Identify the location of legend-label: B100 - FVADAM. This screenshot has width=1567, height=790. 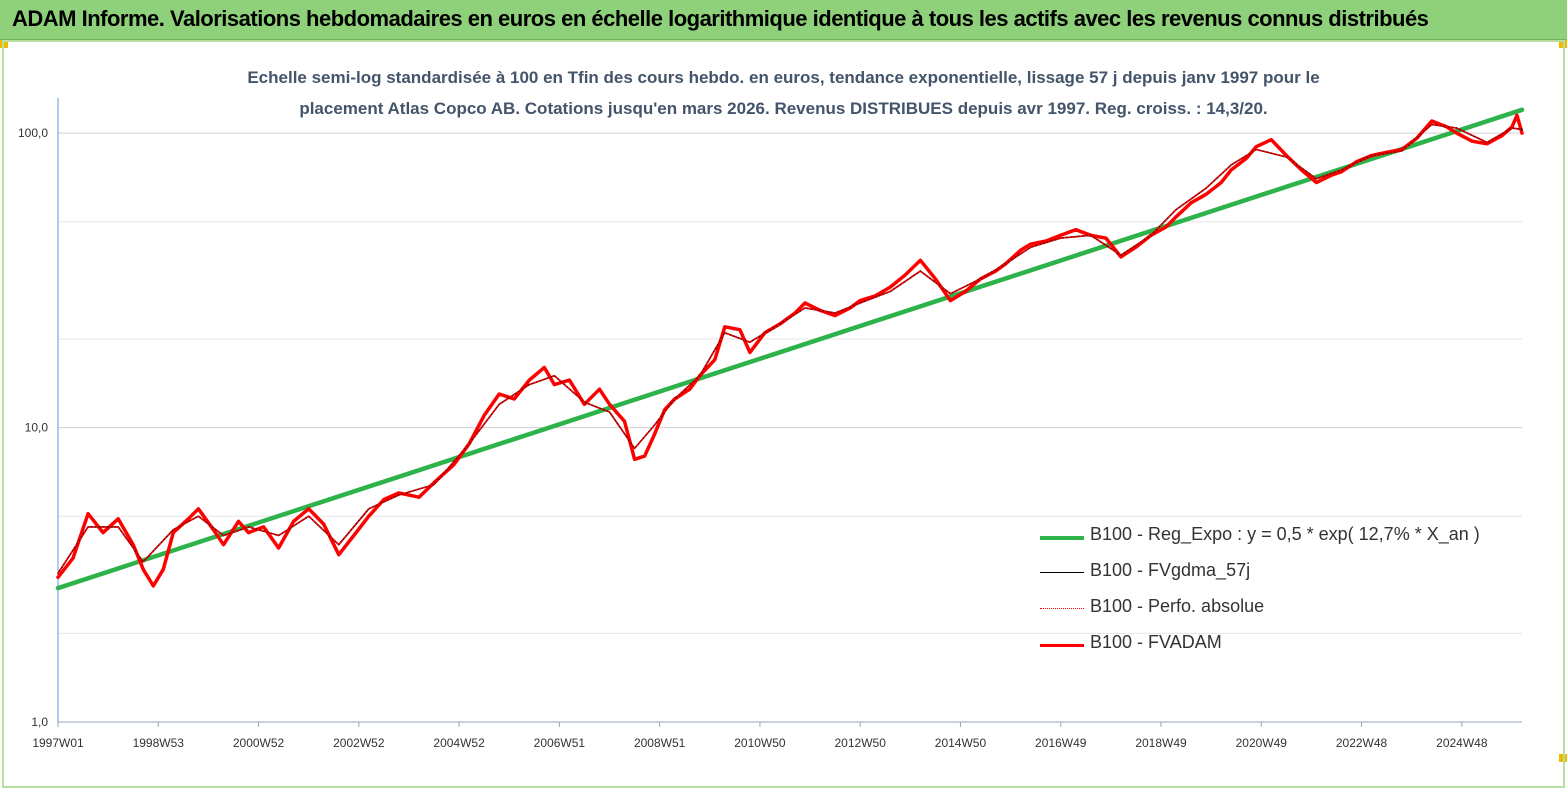
(1156, 642).